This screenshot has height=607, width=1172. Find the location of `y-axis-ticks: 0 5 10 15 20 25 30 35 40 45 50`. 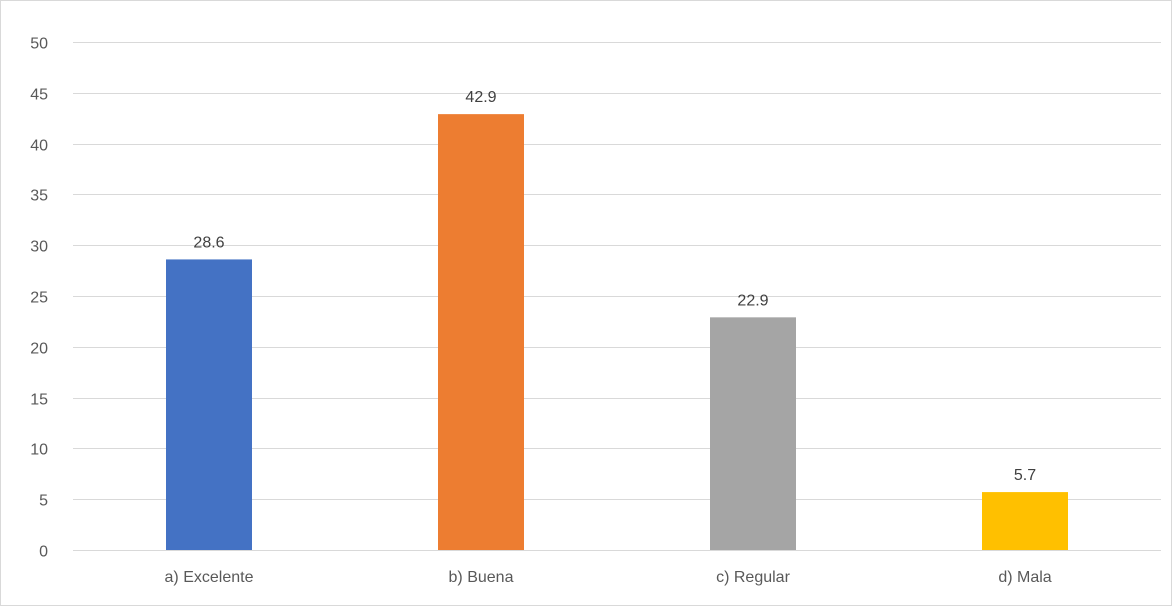

y-axis-ticks: 0 5 10 15 20 25 30 35 40 45 50 is located at coordinates (39, 298).